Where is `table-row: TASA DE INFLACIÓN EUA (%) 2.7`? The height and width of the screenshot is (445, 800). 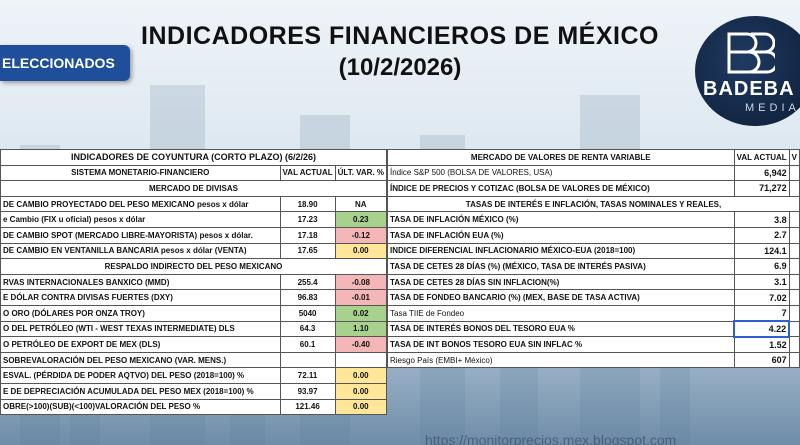 table-row: TASA DE INFLACIÓN EUA (%) 2.7 is located at coordinates (593, 235).